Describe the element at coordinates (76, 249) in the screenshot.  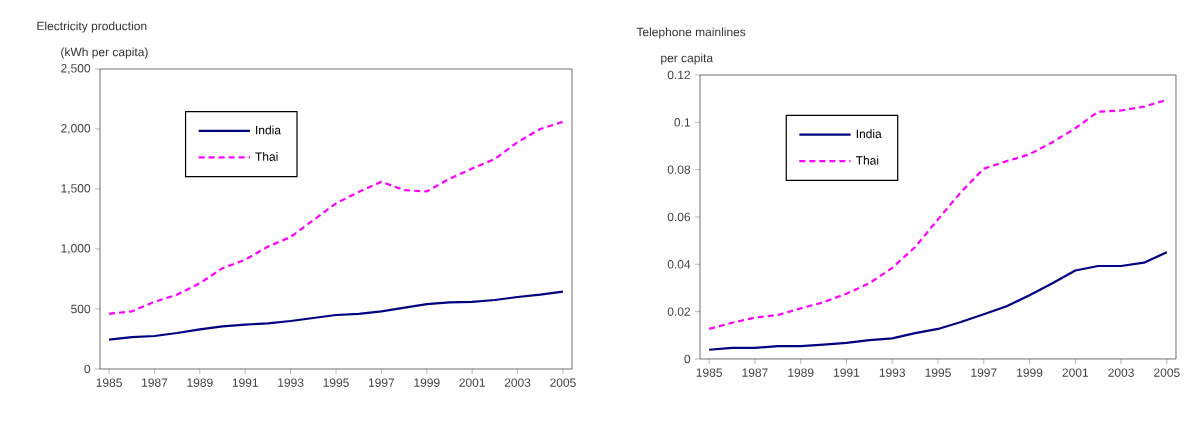
I see `y-tick-label: 1,000` at that location.